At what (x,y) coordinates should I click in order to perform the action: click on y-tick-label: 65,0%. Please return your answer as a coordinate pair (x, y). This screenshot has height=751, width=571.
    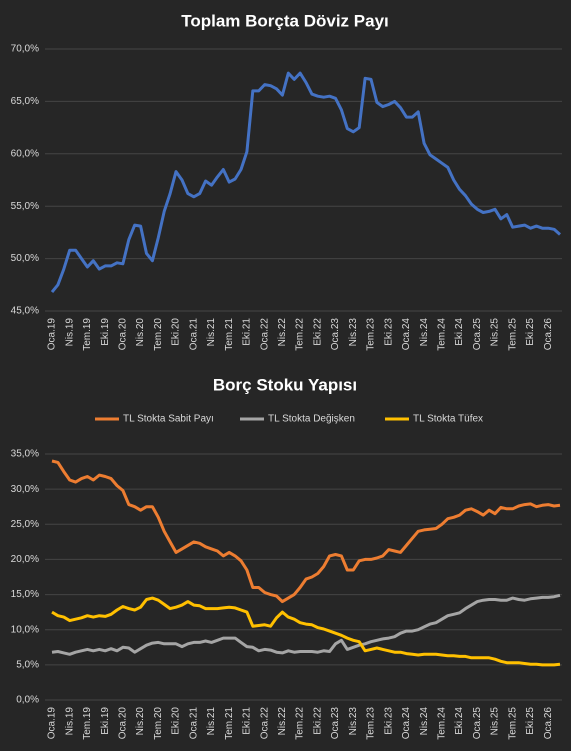
    Looking at the image, I should click on (25, 101).